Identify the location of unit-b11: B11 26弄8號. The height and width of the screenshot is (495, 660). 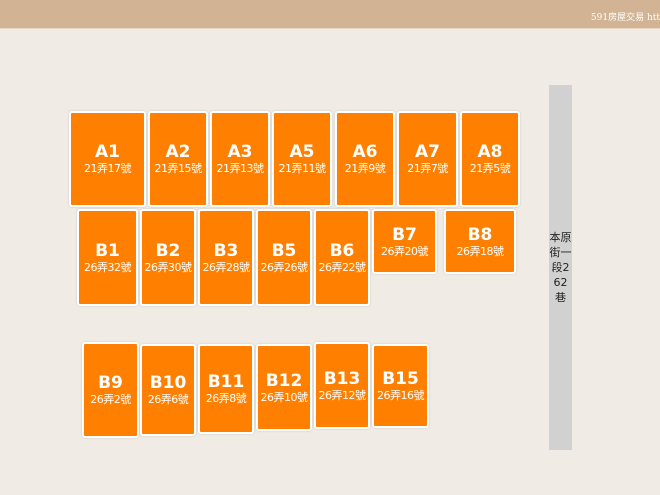
(226, 389).